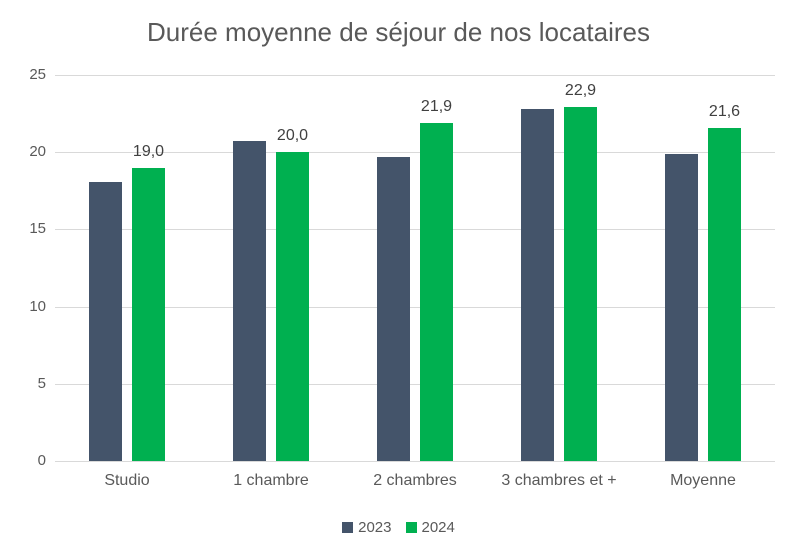 Image resolution: width=797 pixels, height=559 pixels. What do you see at coordinates (292, 294) in the screenshot?
I see `bar-2024: 20,0` at bounding box center [292, 294].